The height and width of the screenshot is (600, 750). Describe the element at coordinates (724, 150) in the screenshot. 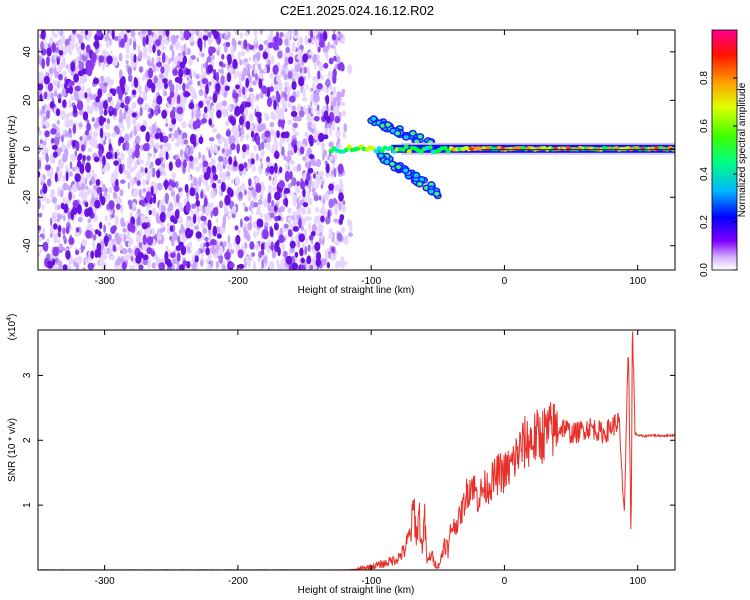

I see `colorbar-gradient` at that location.